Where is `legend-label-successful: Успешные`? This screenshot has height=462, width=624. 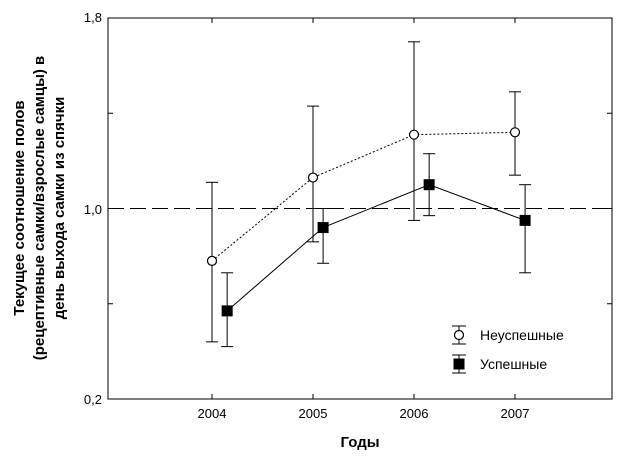
legend-label-successful: Успешные is located at coordinates (513, 364).